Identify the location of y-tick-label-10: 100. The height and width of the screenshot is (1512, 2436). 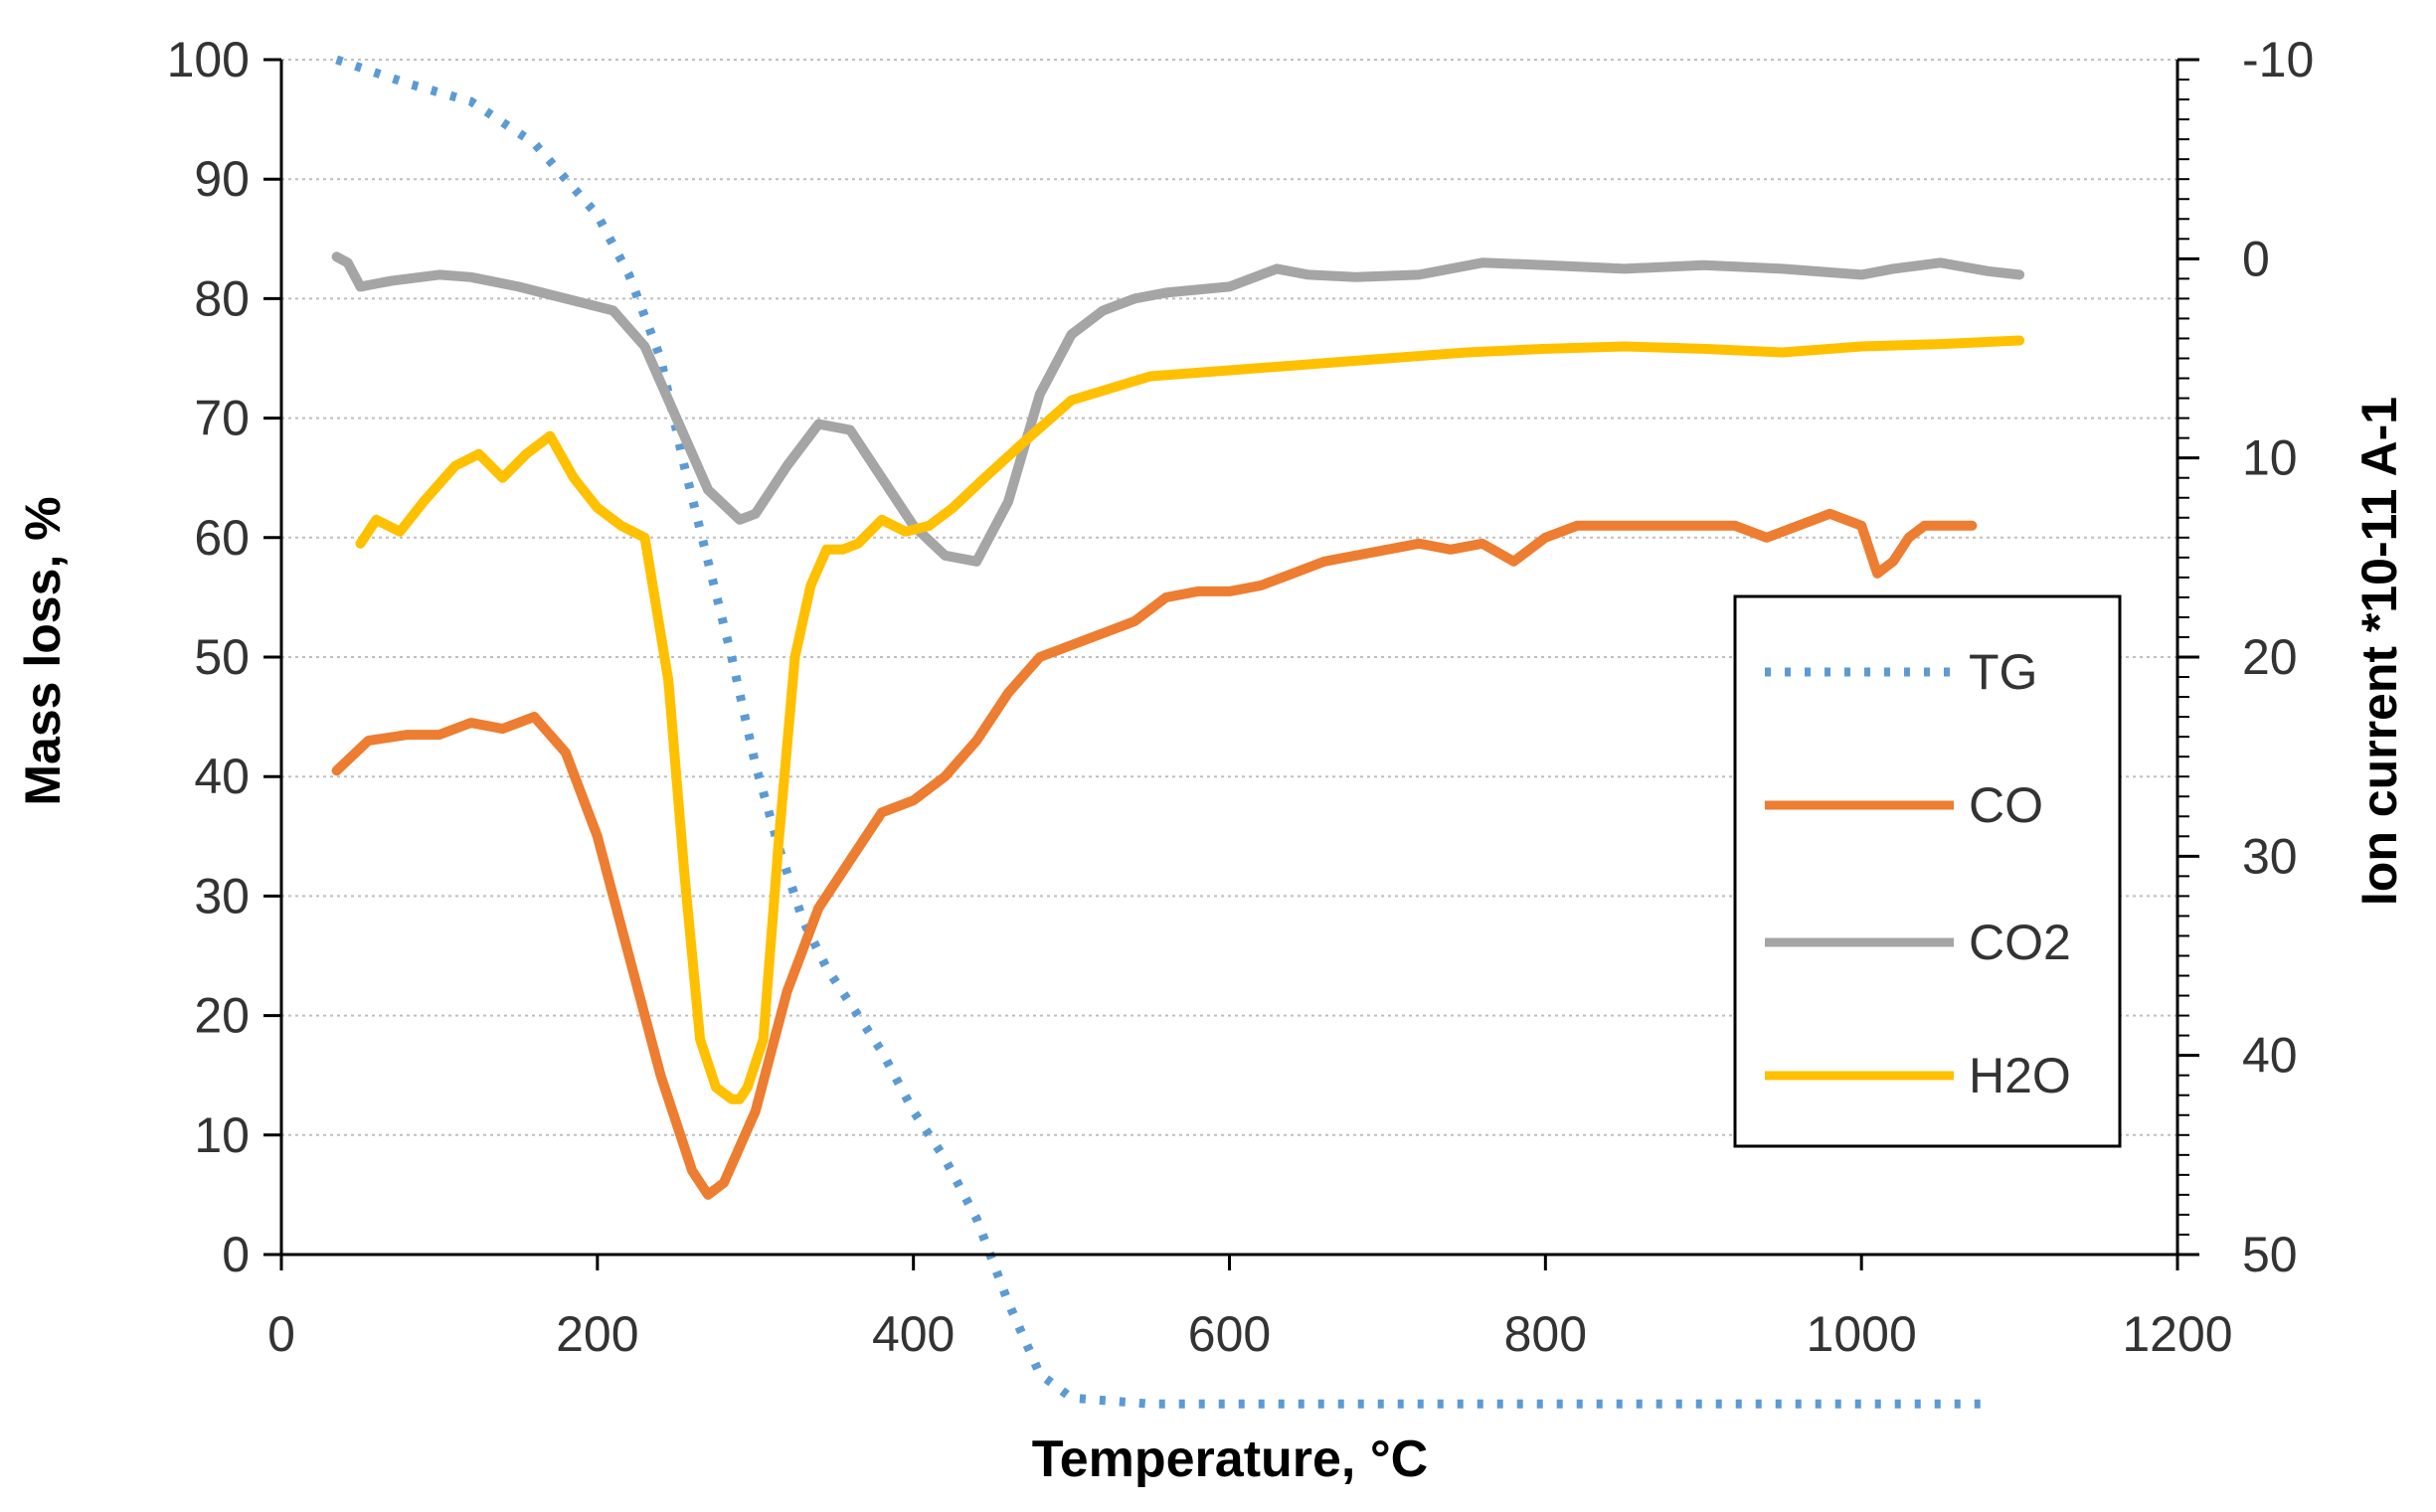
(209, 59).